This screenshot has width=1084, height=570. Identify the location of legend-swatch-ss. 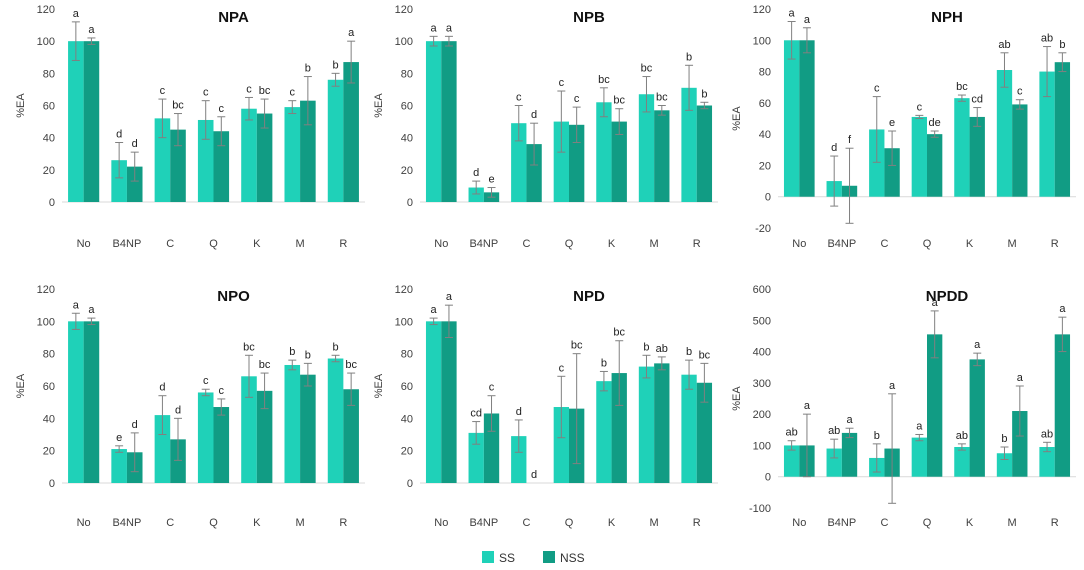
(488, 557).